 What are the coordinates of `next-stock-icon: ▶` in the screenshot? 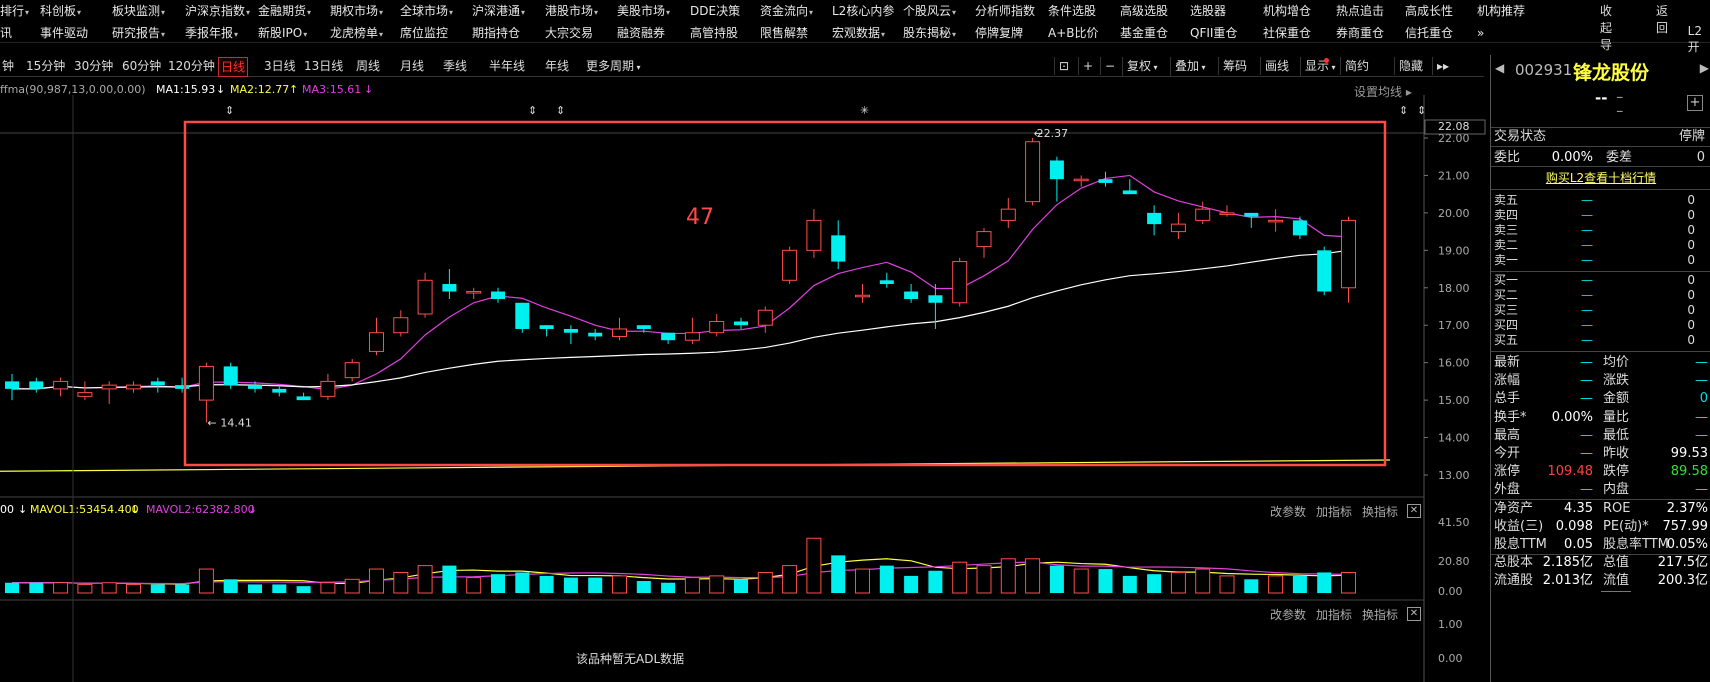 It's located at (1704, 68).